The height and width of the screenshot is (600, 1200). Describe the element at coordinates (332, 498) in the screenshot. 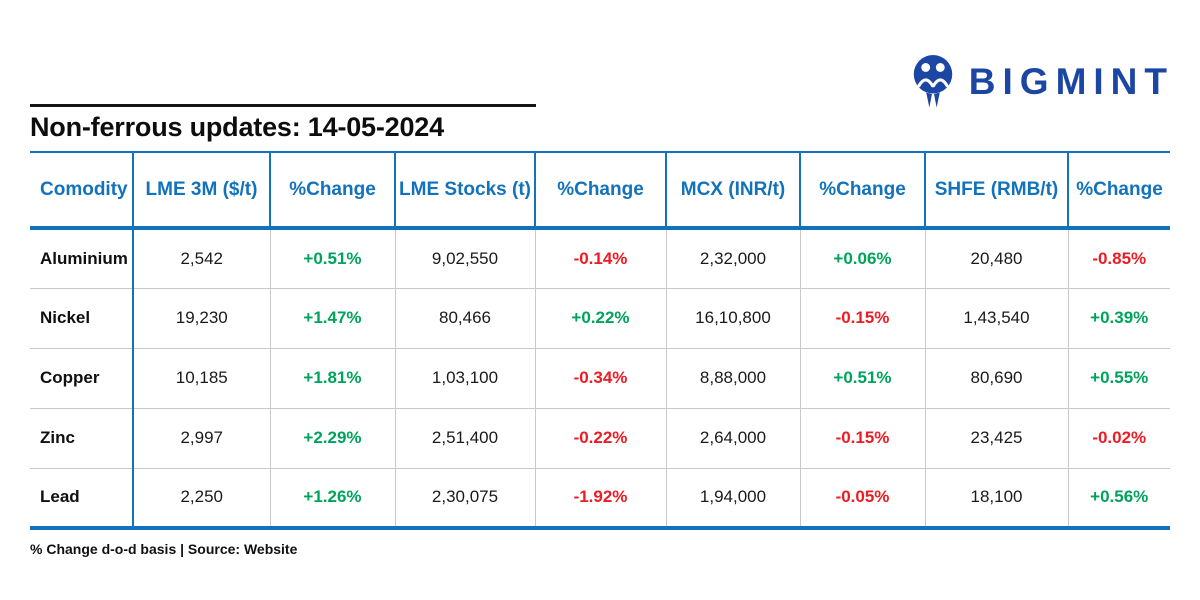

I see `pct-change-cell: +1.26%` at that location.